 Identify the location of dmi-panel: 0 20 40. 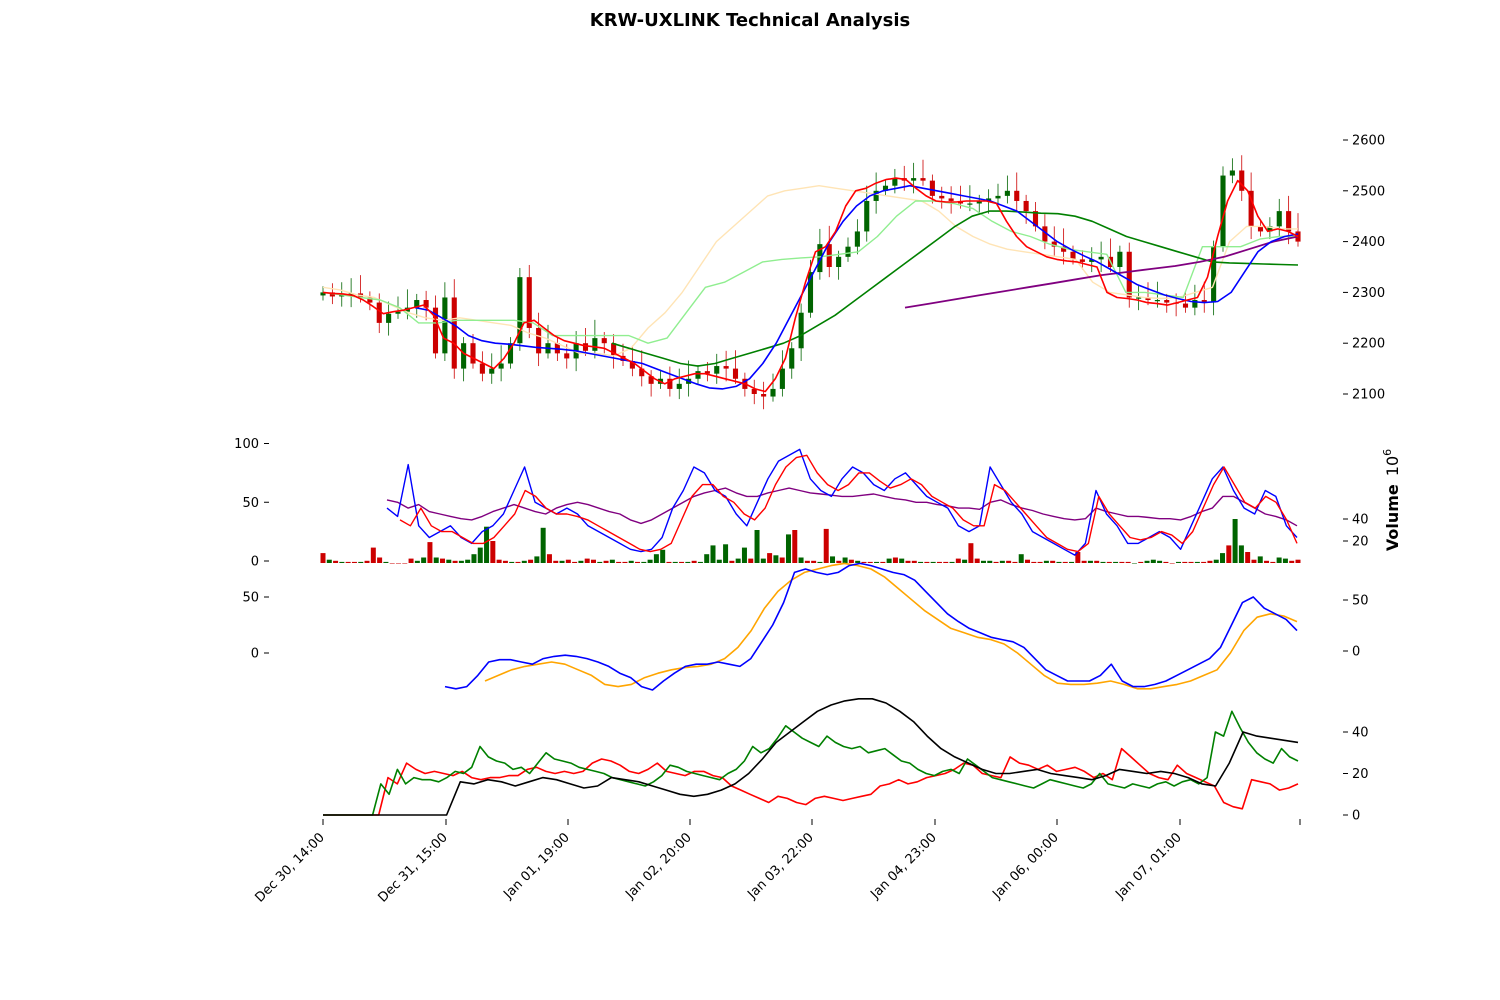
(846, 760).